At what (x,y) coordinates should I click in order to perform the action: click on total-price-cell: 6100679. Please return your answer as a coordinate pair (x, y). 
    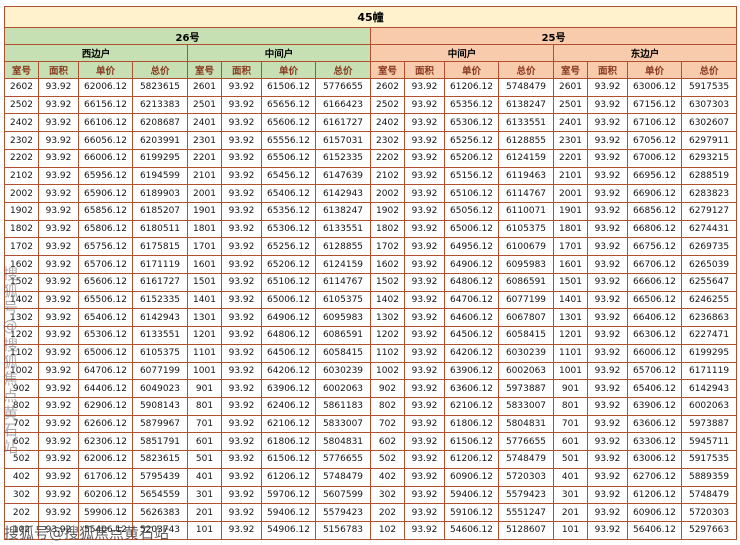
    Looking at the image, I should click on (526, 247).